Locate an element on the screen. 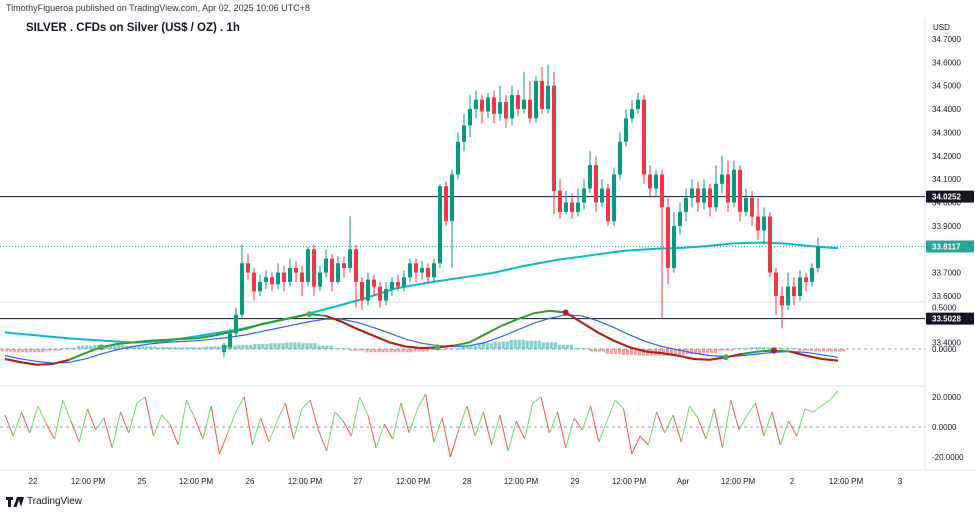  level-label: 34.0252 is located at coordinates (946, 197).